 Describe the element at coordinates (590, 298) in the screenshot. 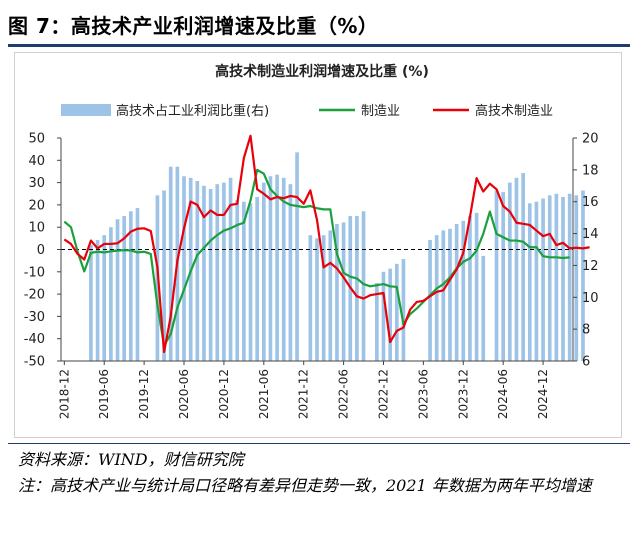

I see `right-tick-label: 10` at that location.